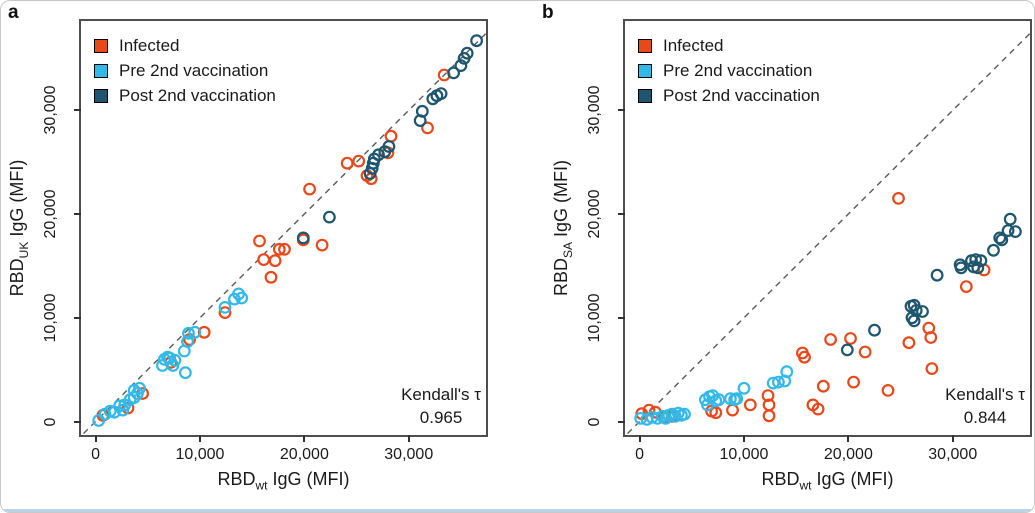 This screenshot has width=1035, height=513. Describe the element at coordinates (517, 510) in the screenshot. I see `bottom-edge-strip` at that location.